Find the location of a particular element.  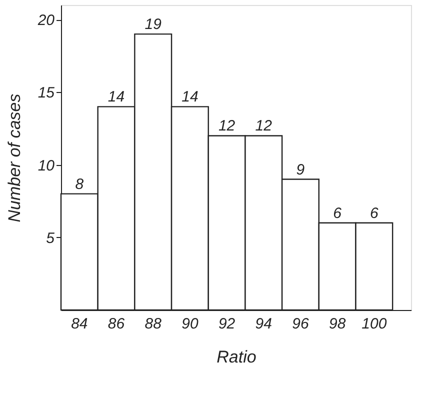

x-tick-label: 88 is located at coordinates (153, 324).